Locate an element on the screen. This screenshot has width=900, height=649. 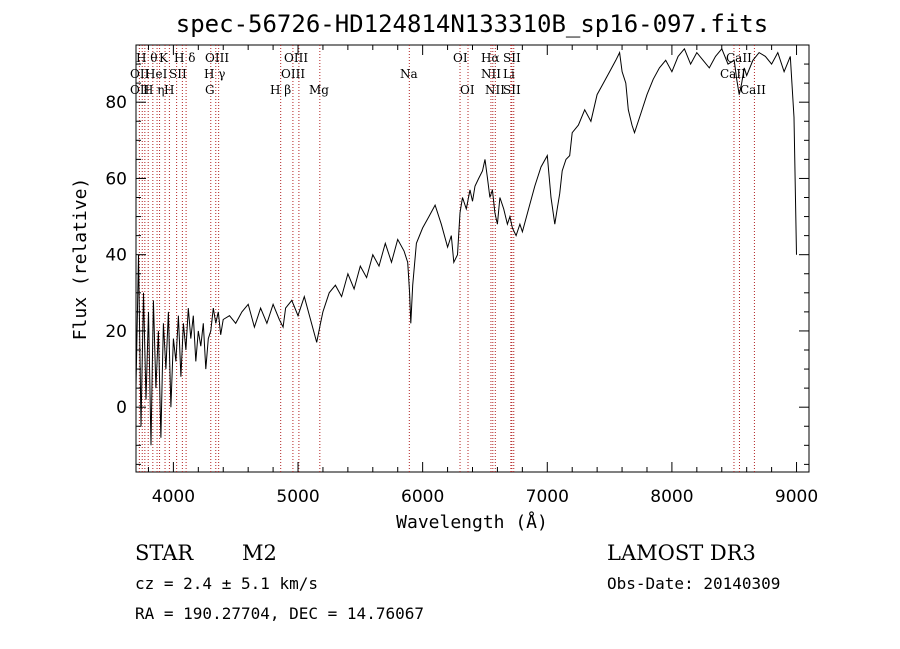
line-label-htheta: H θ is located at coordinates (147, 58).